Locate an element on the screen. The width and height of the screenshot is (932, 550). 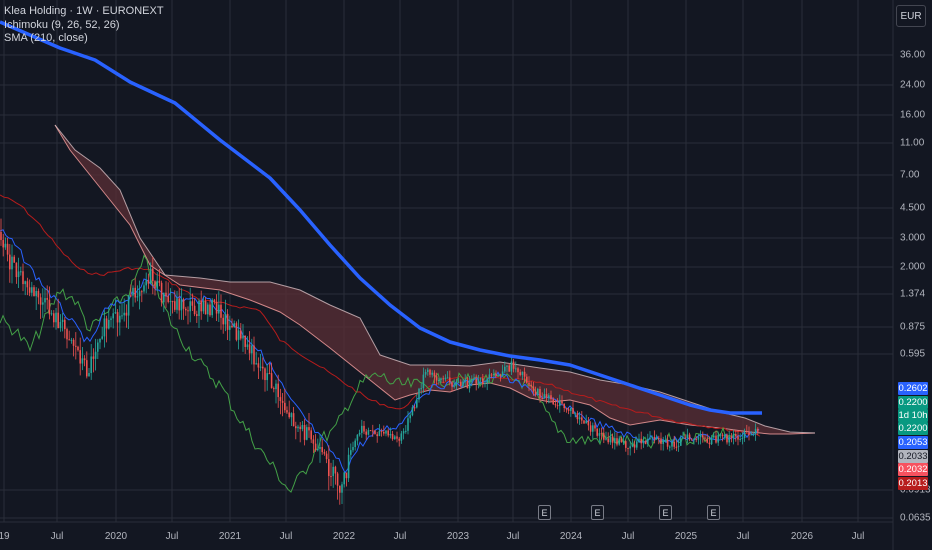
time-tick-label: 2025 is located at coordinates (686, 536).